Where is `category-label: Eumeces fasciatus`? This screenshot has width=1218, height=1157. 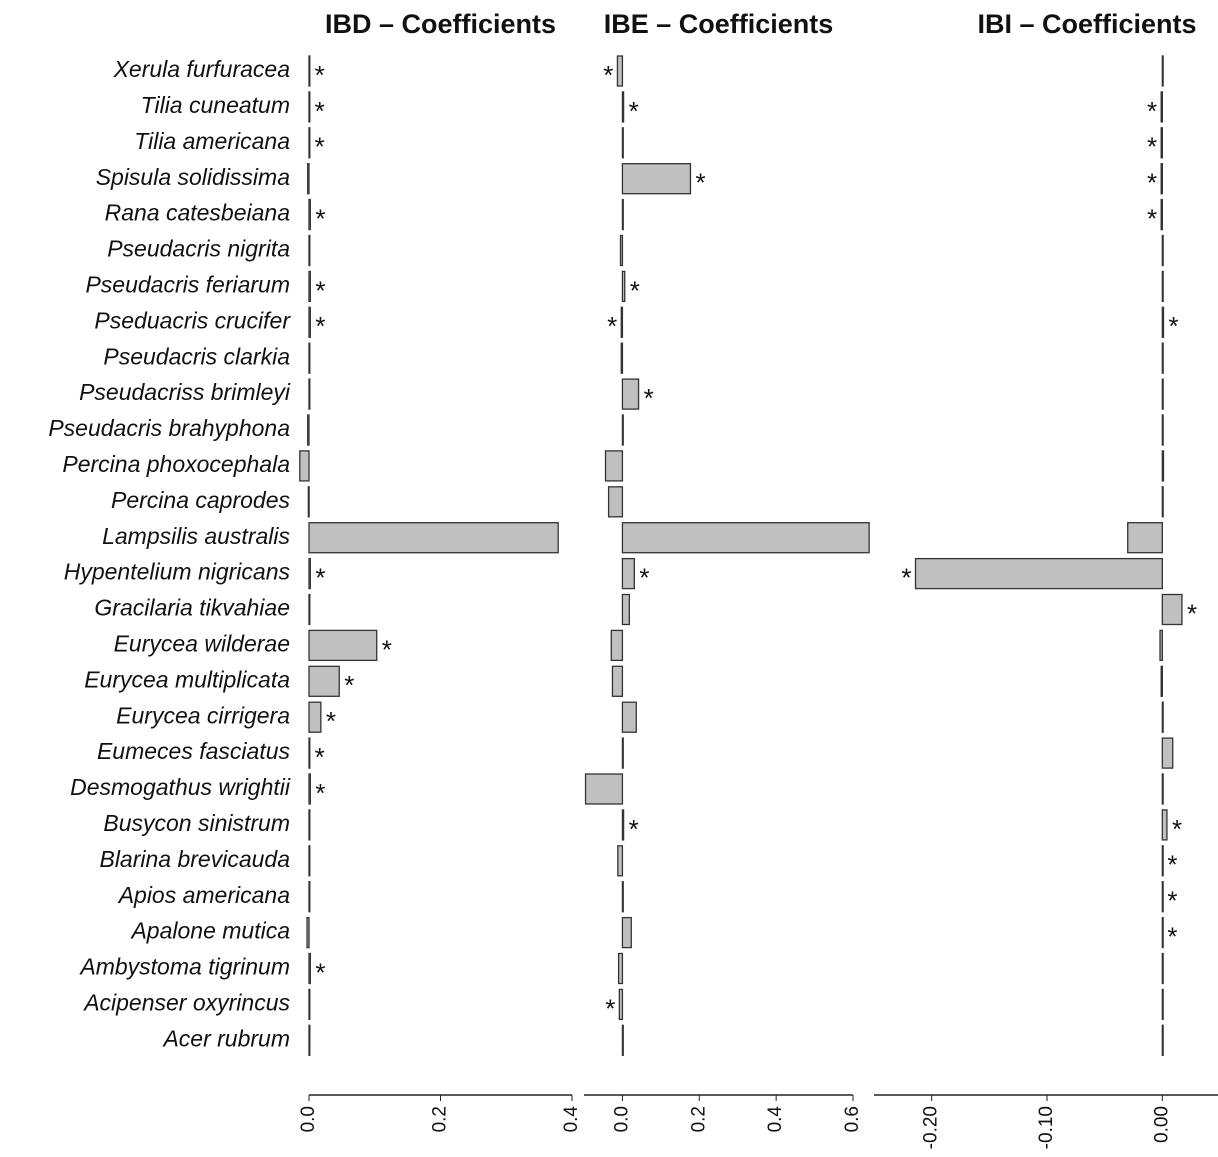
category-label: Eumeces fasciatus is located at coordinates (194, 751).